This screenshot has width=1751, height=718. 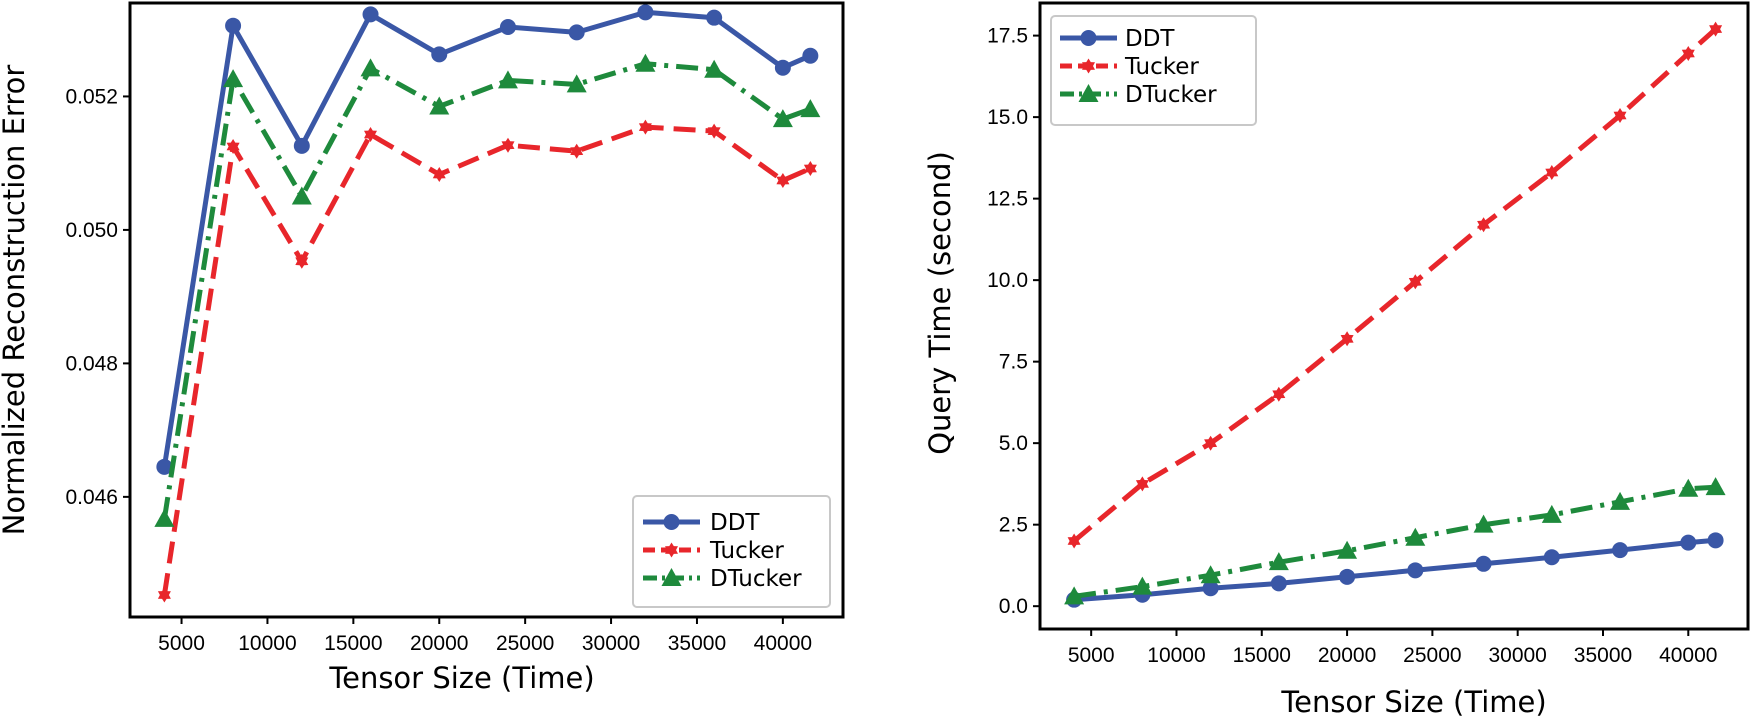 What do you see at coordinates (783, 643) in the screenshot?
I see `left-x-tick-label: 40000` at bounding box center [783, 643].